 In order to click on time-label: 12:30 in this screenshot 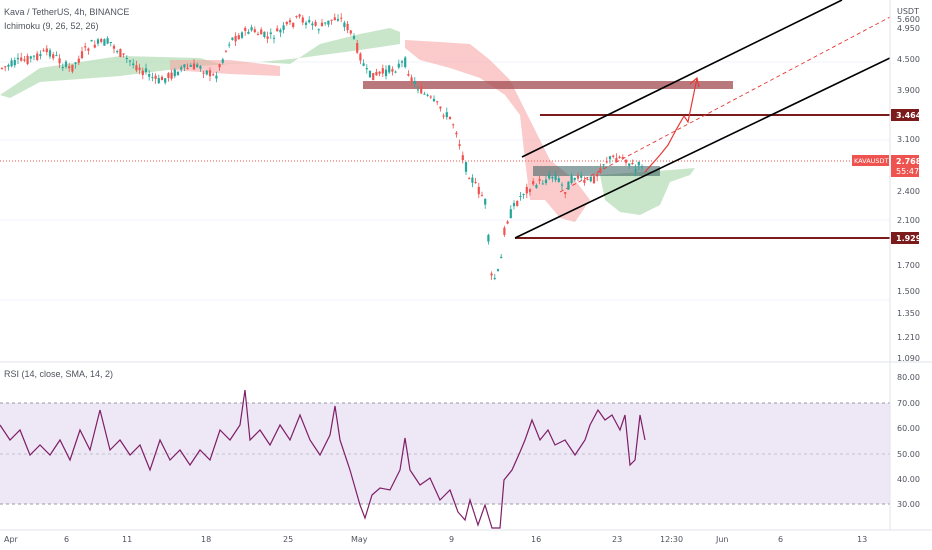, I will do `click(671, 539)`.